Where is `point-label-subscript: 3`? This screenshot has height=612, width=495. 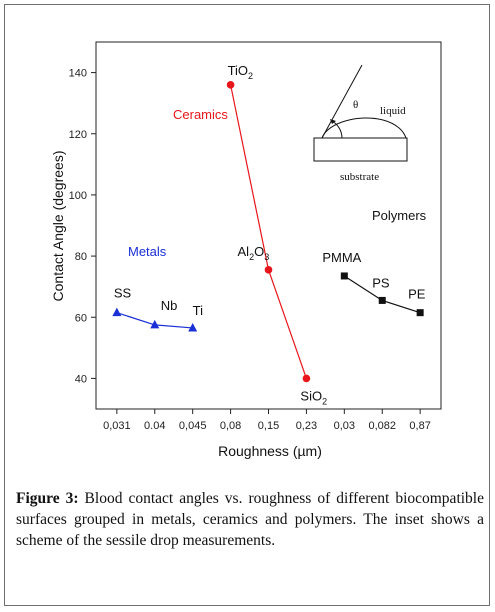
point-label-subscript: 3 is located at coordinates (266, 257).